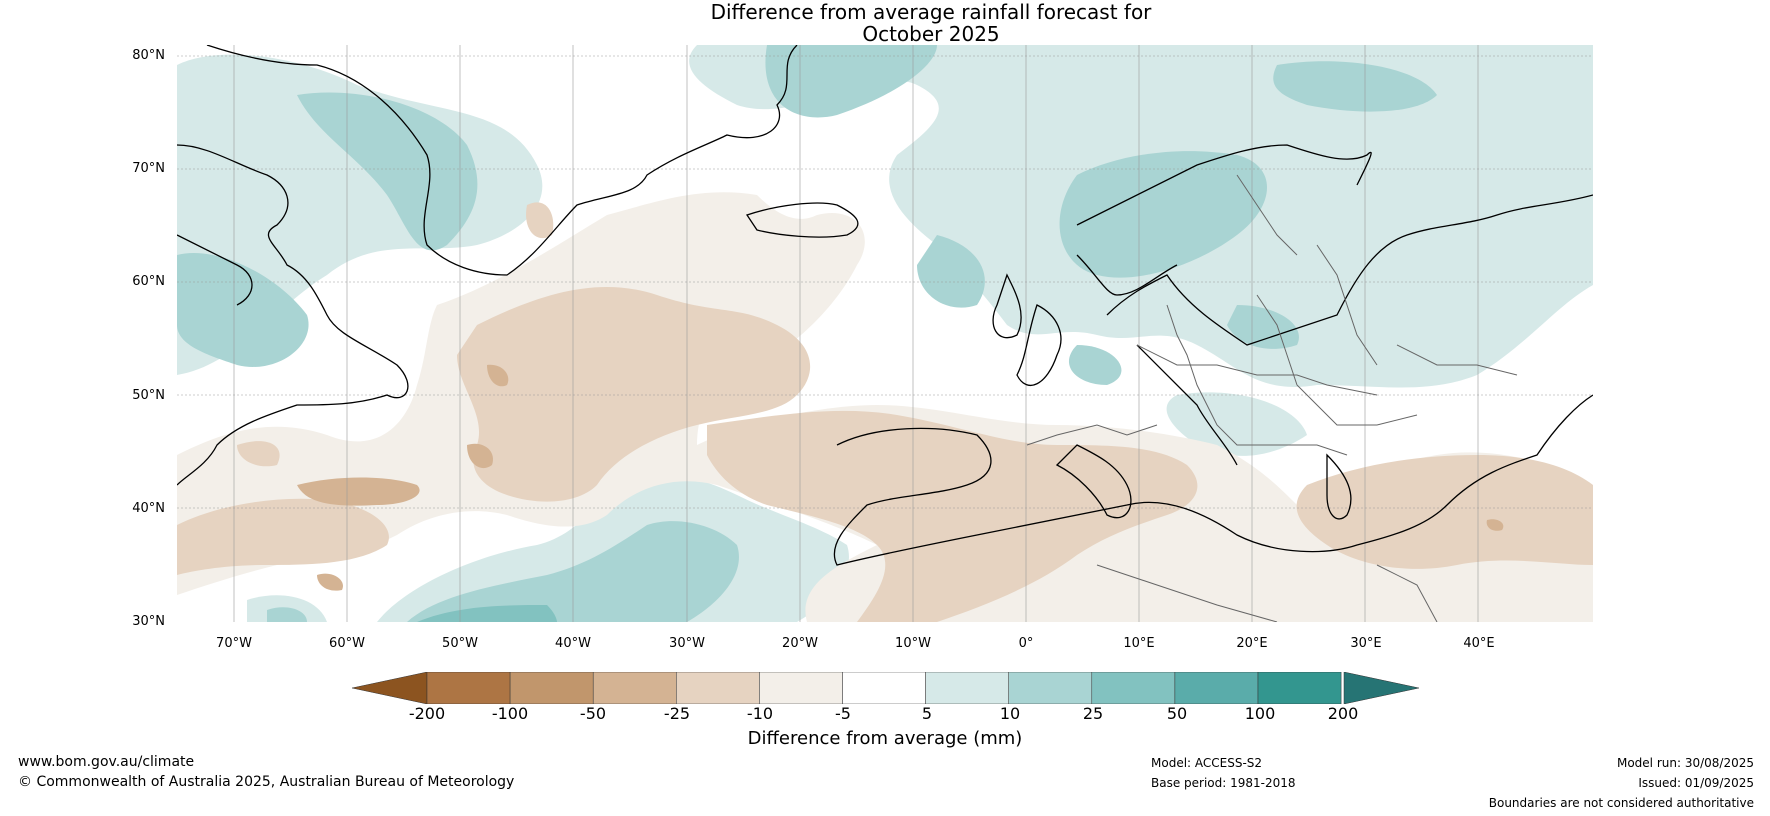  I want to click on colorbar-tick-10: 10, so click(1010, 713).